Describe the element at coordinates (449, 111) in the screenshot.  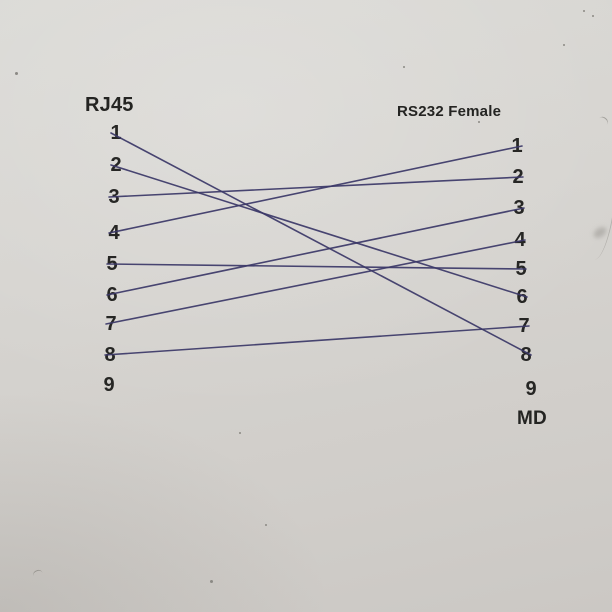
I see `right-column-title: RS232 Female` at that location.